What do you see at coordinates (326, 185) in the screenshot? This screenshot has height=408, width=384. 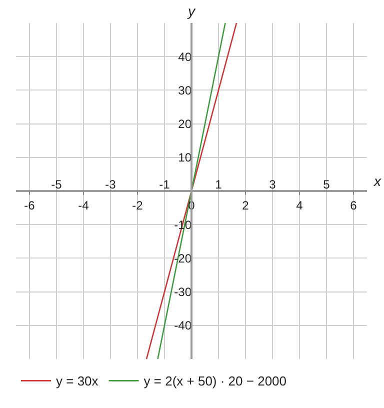 I see `x2-tick-label: 5` at bounding box center [326, 185].